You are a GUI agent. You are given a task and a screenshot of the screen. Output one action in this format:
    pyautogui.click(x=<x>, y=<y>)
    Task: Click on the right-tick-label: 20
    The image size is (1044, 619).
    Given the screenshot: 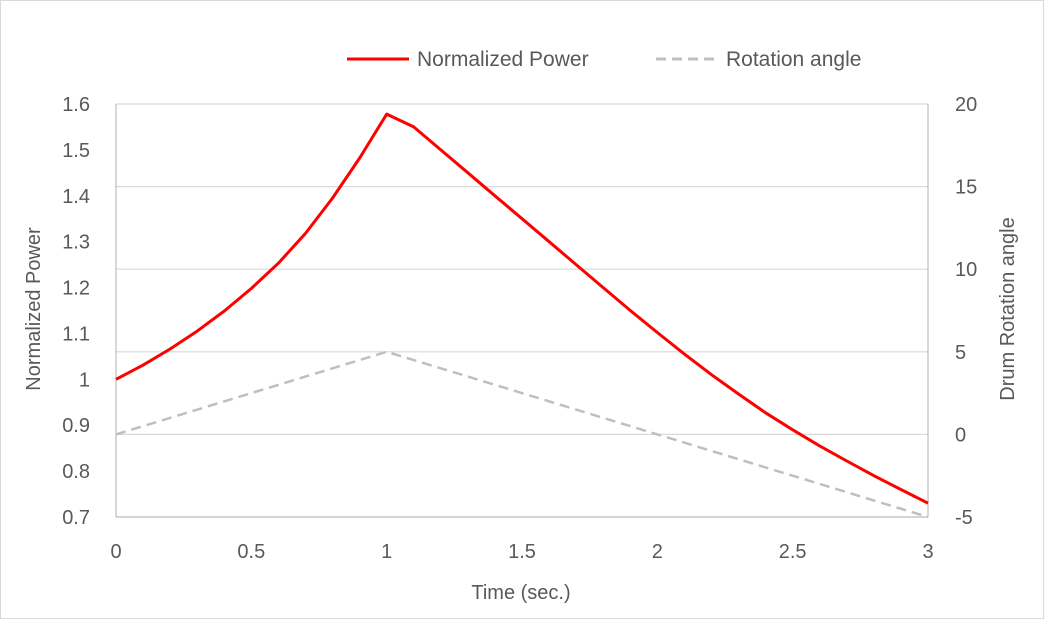 What is the action you would take?
    pyautogui.click(x=966, y=105)
    